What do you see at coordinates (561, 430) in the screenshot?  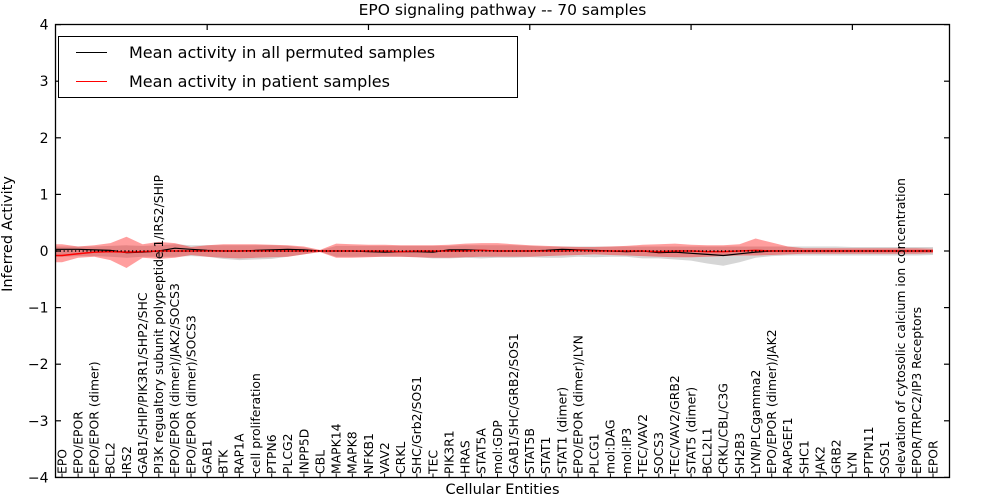 I see `x-tick-label: STAT1 (dimer)` at bounding box center [561, 430].